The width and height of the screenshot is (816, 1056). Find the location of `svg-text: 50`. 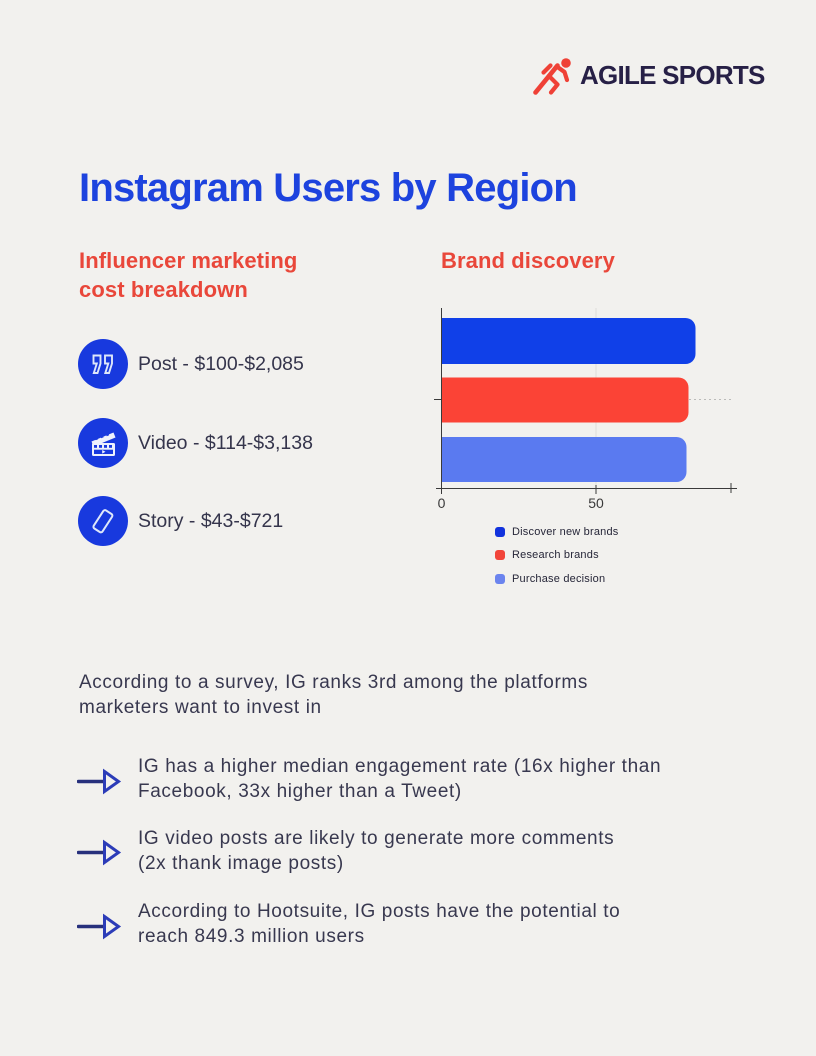

svg-text: 50 is located at coordinates (596, 503).